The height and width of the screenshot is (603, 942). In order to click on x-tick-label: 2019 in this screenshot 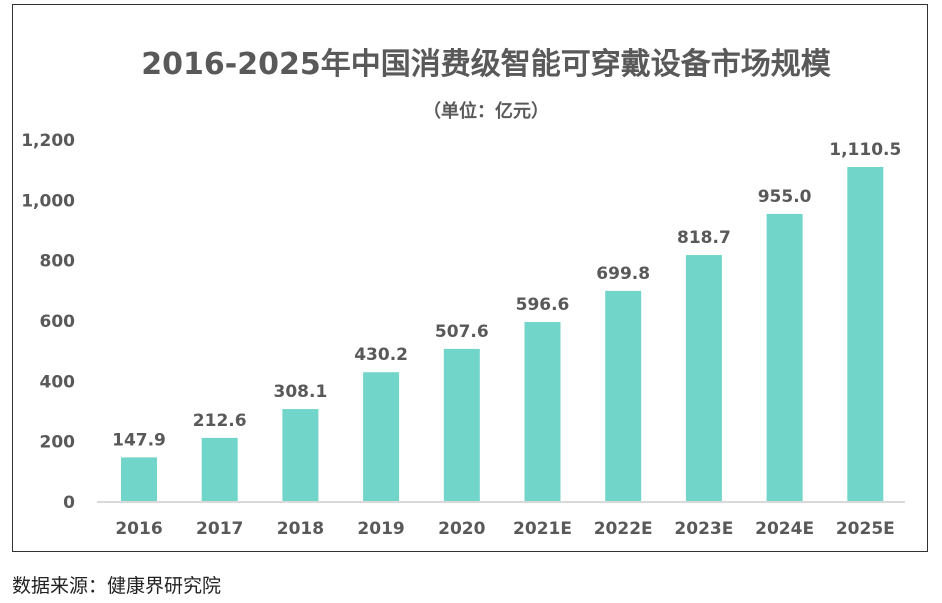, I will do `click(380, 529)`.